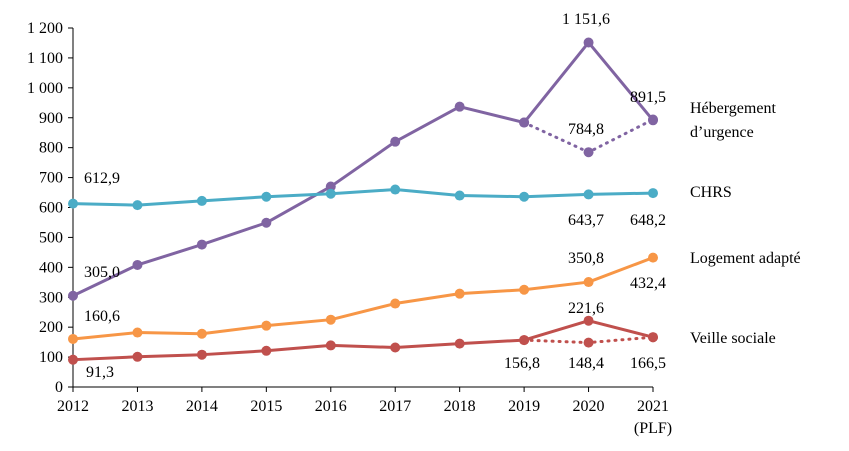 The height and width of the screenshot is (451, 849). Describe the element at coordinates (648, 97) in the screenshot. I see `data-label: 891,5` at that location.